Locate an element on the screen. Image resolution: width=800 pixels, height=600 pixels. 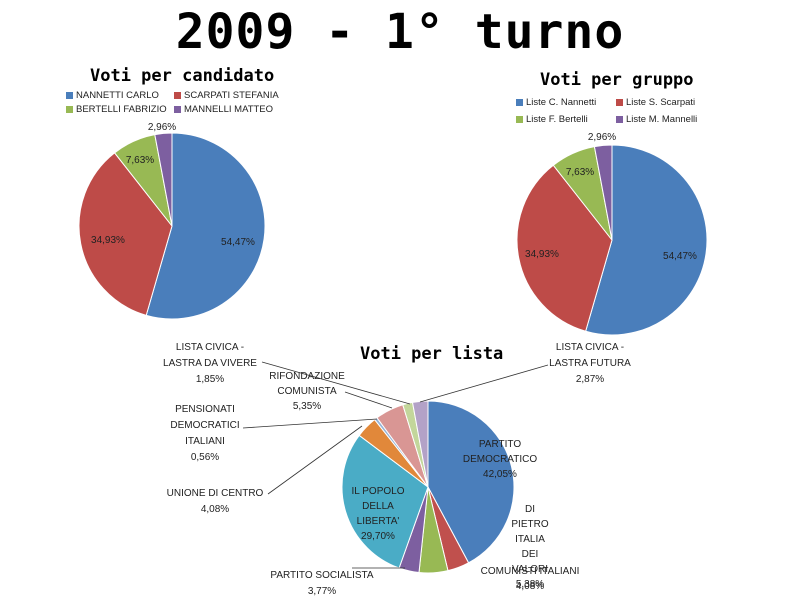
data-label: PIETRO is located at coordinates (529, 524).